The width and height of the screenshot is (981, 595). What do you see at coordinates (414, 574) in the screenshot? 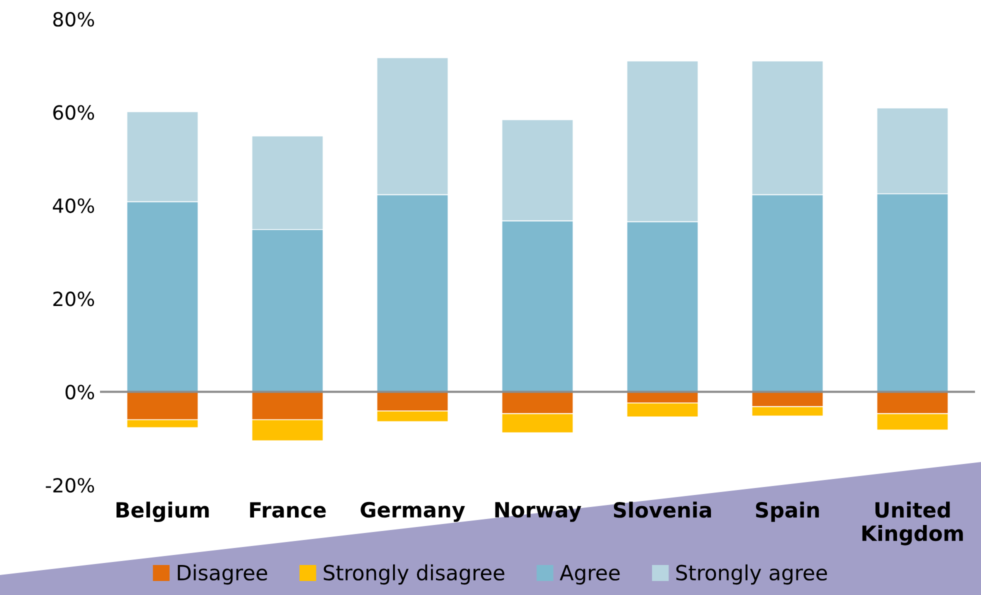
I see `legend-label: Strongly disagree` at bounding box center [414, 574].